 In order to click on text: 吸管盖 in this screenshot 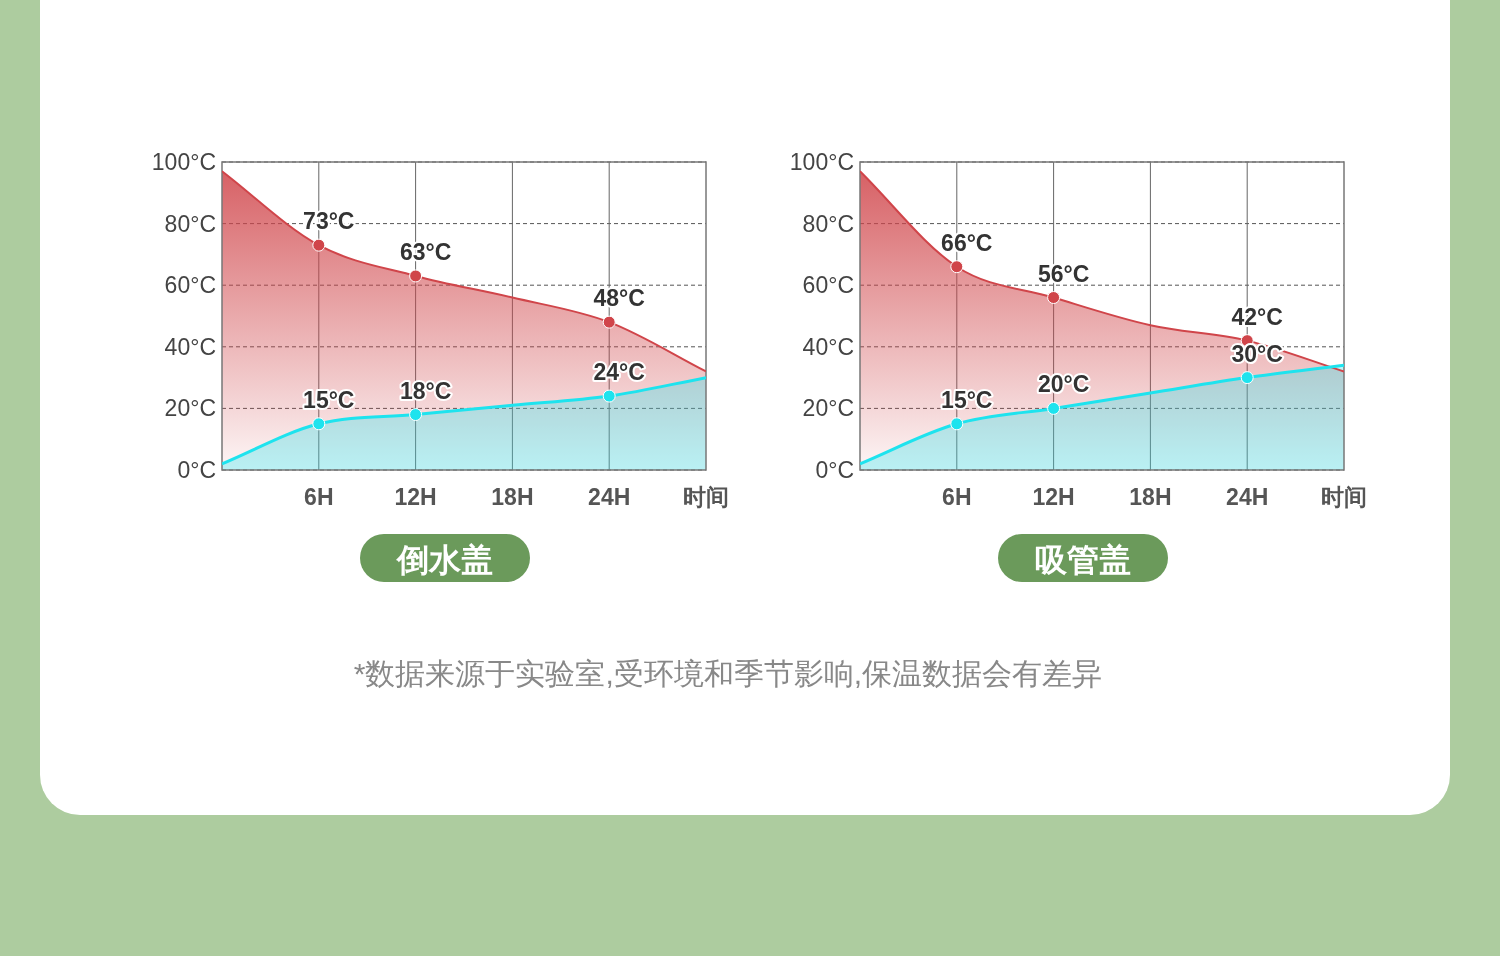, I will do `click(1083, 560)`.